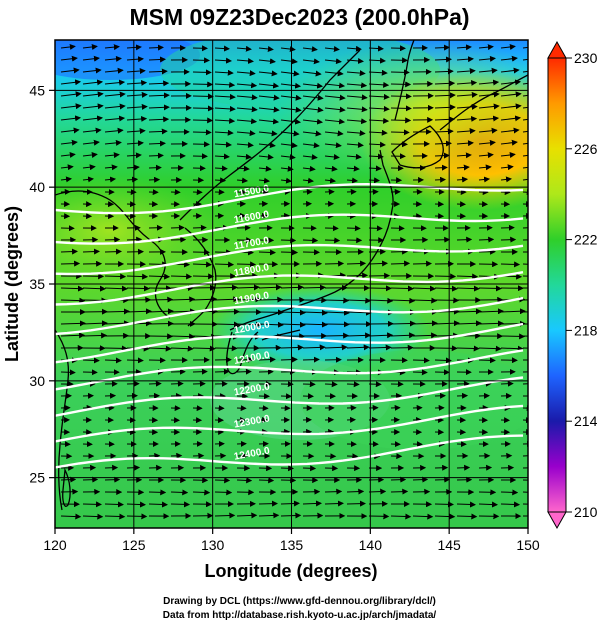 The height and width of the screenshot is (625, 599). I want to click on coast-japan, so click(311, 240).